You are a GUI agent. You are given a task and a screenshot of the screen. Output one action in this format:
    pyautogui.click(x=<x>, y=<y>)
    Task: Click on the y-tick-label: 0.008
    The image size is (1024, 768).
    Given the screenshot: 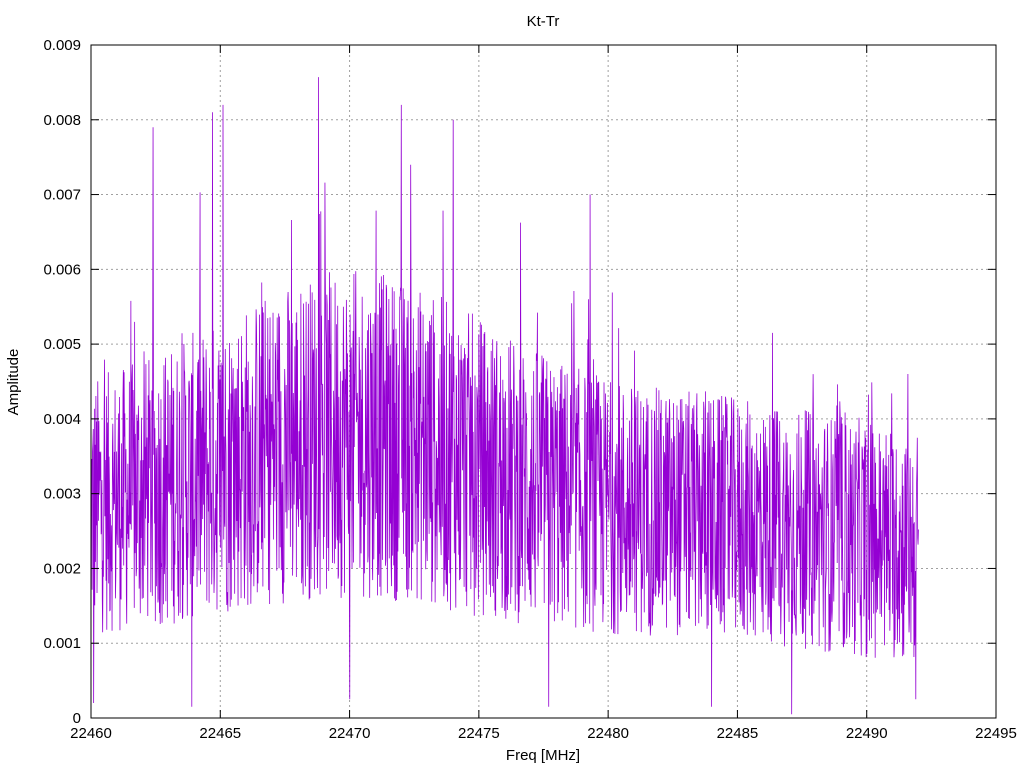 What is the action you would take?
    pyautogui.click(x=62, y=120)
    